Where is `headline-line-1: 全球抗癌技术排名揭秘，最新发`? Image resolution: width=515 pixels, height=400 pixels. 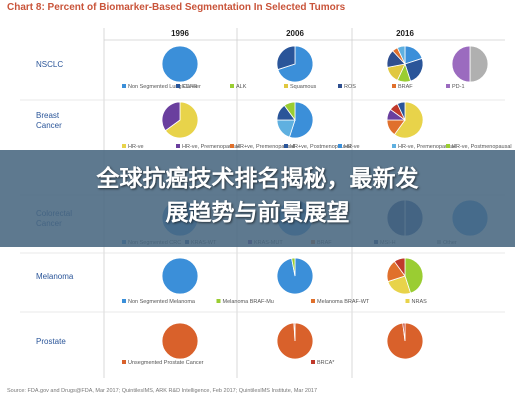 headline-line-1: 全球抗癌技术排名揭秘，最新发 is located at coordinates (257, 179).